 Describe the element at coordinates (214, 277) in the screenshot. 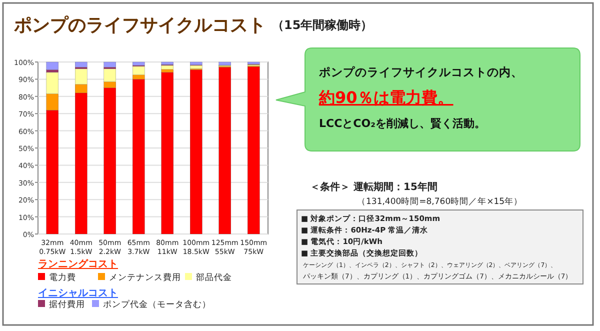

I see `legend-label: 部品代金` at that location.